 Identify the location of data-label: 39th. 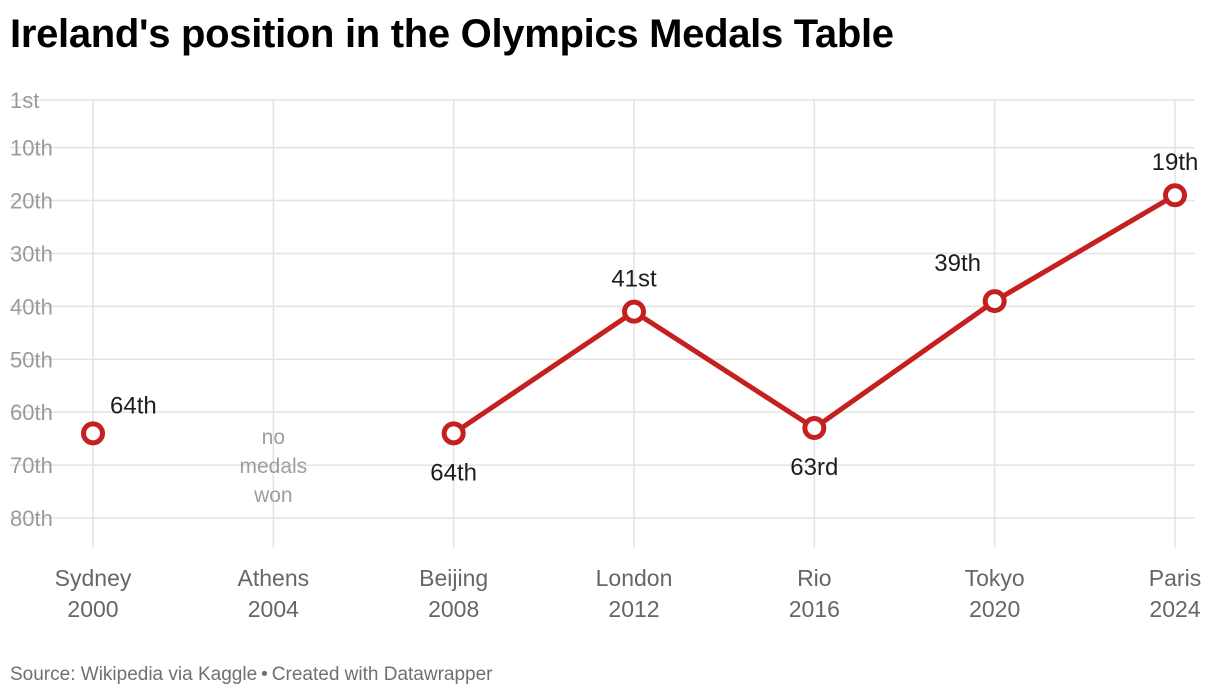
(957, 263).